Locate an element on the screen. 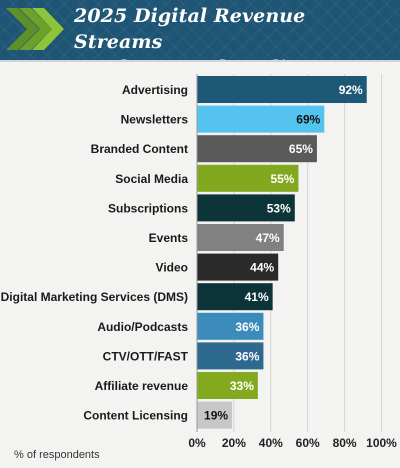 This screenshot has height=468, width=400. category-label: Audio/Podcasts is located at coordinates (142, 327).